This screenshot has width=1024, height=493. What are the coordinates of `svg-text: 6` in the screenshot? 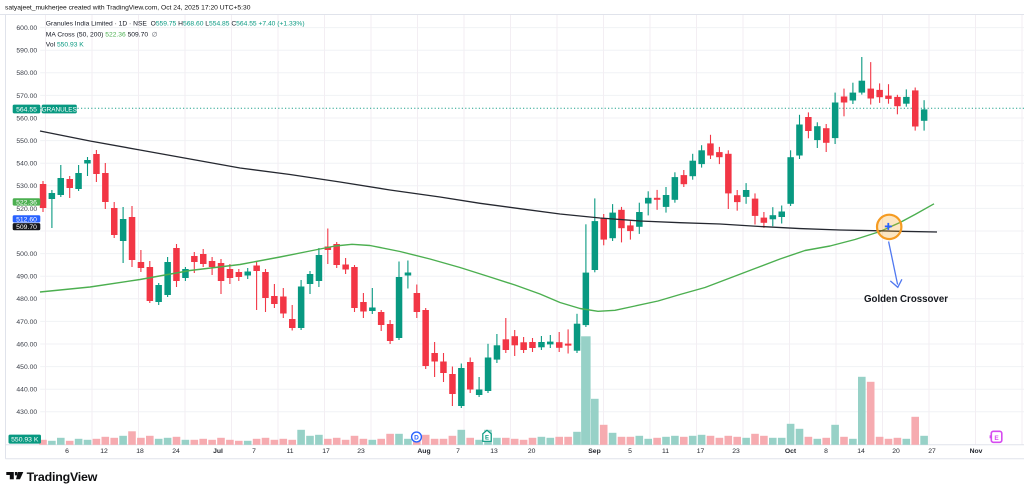 It's located at (67, 451).